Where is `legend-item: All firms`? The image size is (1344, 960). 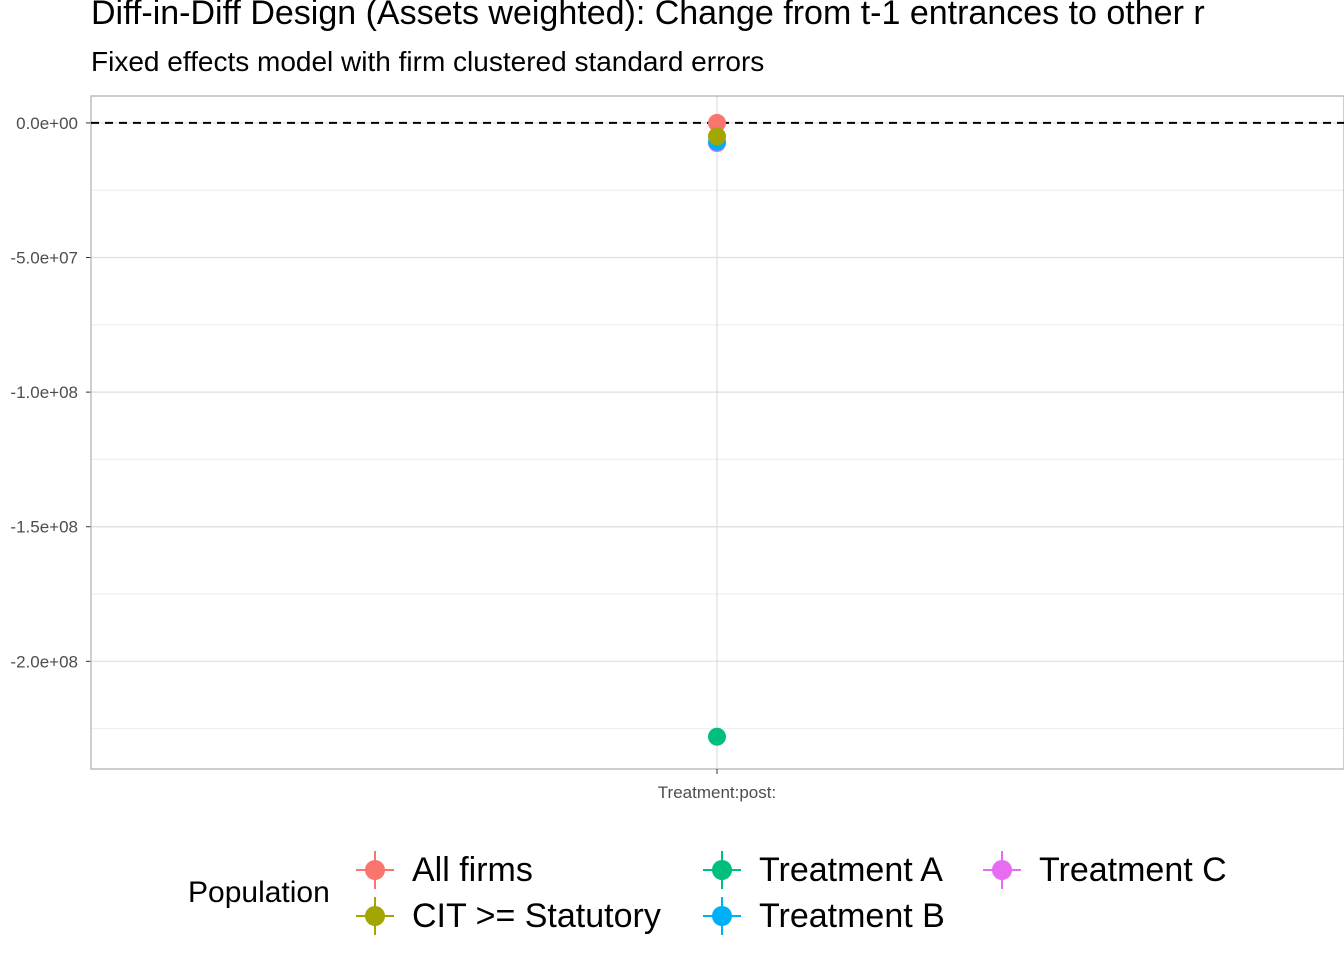 legend-item: All firms is located at coordinates (444, 870).